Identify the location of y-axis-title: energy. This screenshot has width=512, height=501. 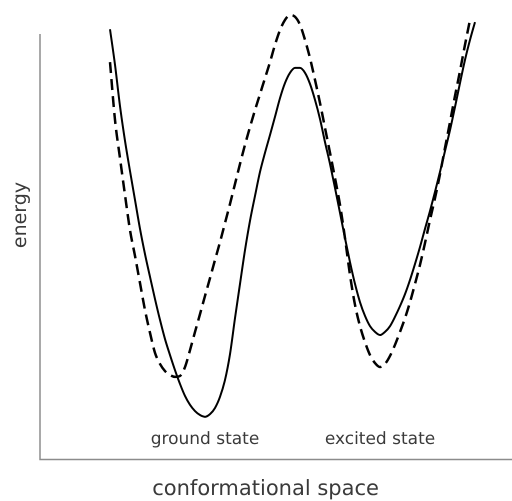
(19, 215).